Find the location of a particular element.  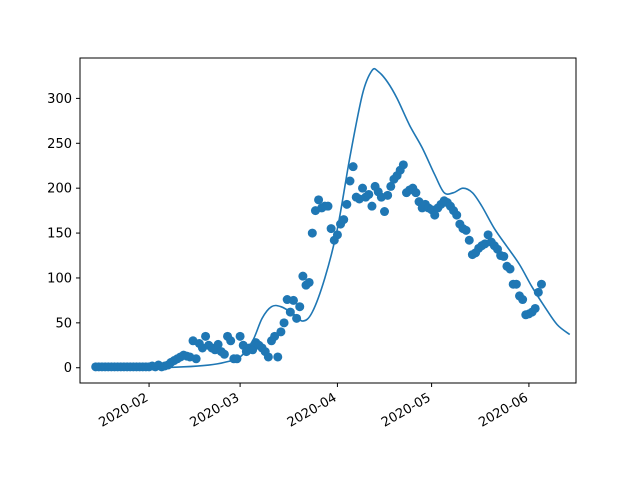

x-tick-label: 2020-05 is located at coordinates (406, 410).